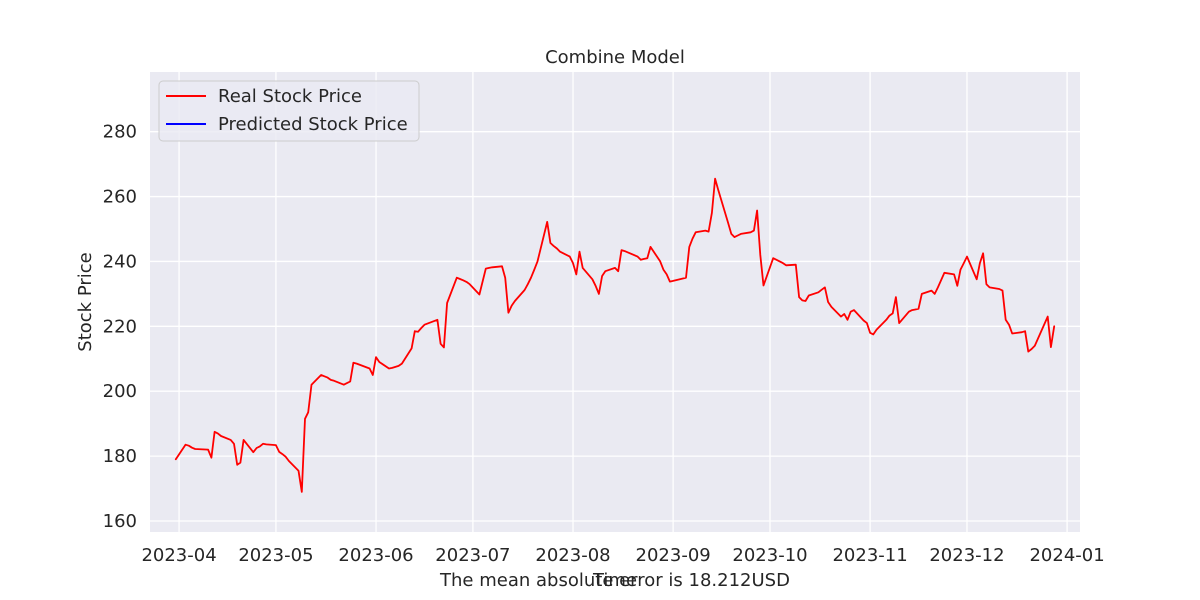 The image size is (1200, 600). I want to click on y-tick-label: 200, so click(120, 391).